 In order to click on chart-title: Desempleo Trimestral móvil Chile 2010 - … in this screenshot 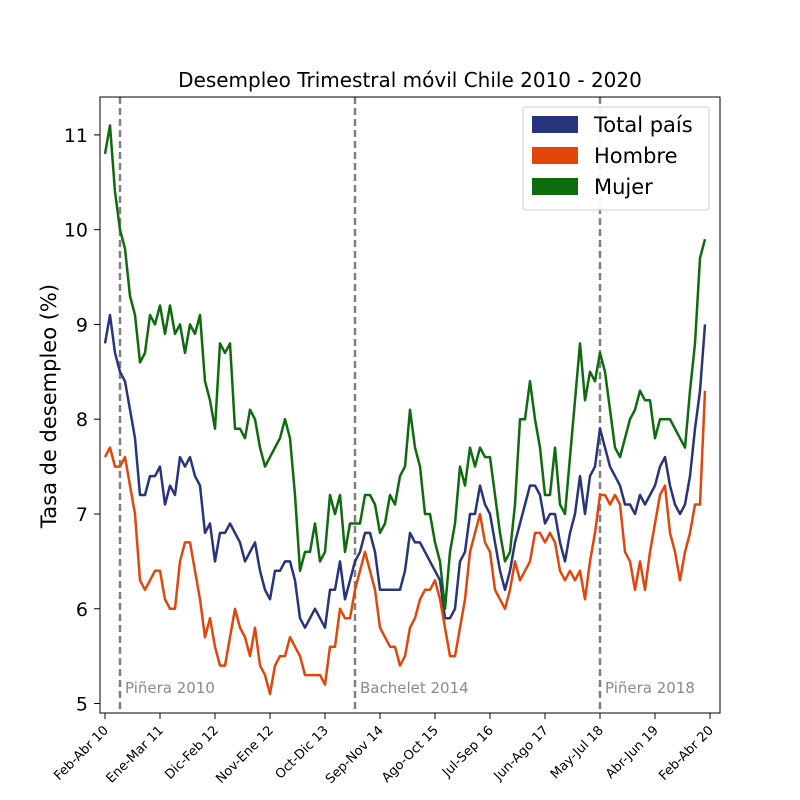, I will do `click(410, 80)`.